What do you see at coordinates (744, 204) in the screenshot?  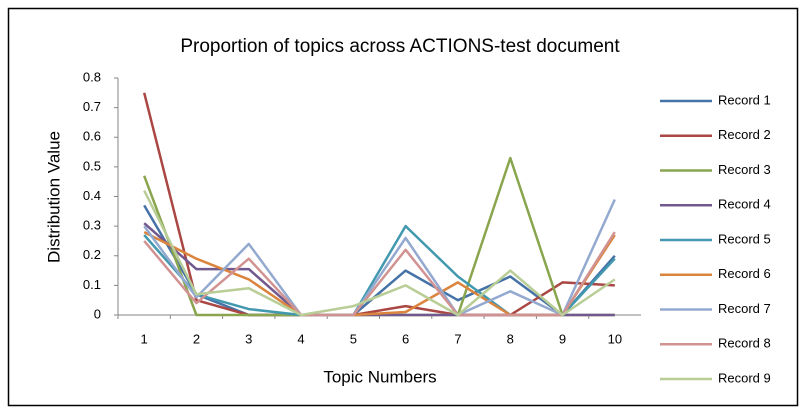 I see `legend-label: Record 4` at bounding box center [744, 204].